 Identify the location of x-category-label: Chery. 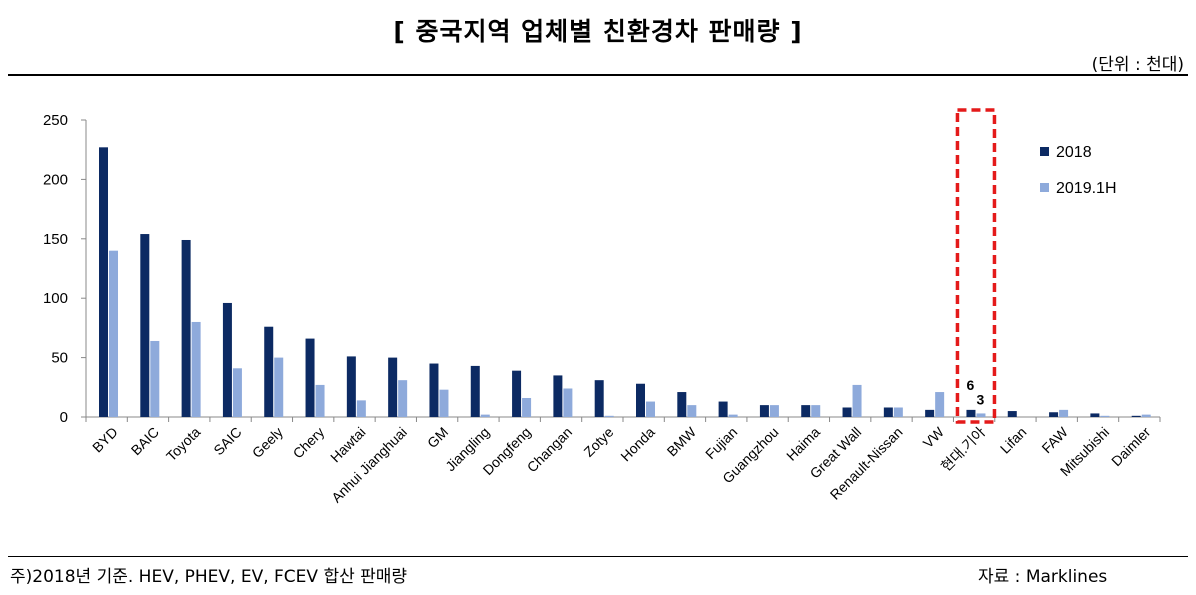
(309, 443).